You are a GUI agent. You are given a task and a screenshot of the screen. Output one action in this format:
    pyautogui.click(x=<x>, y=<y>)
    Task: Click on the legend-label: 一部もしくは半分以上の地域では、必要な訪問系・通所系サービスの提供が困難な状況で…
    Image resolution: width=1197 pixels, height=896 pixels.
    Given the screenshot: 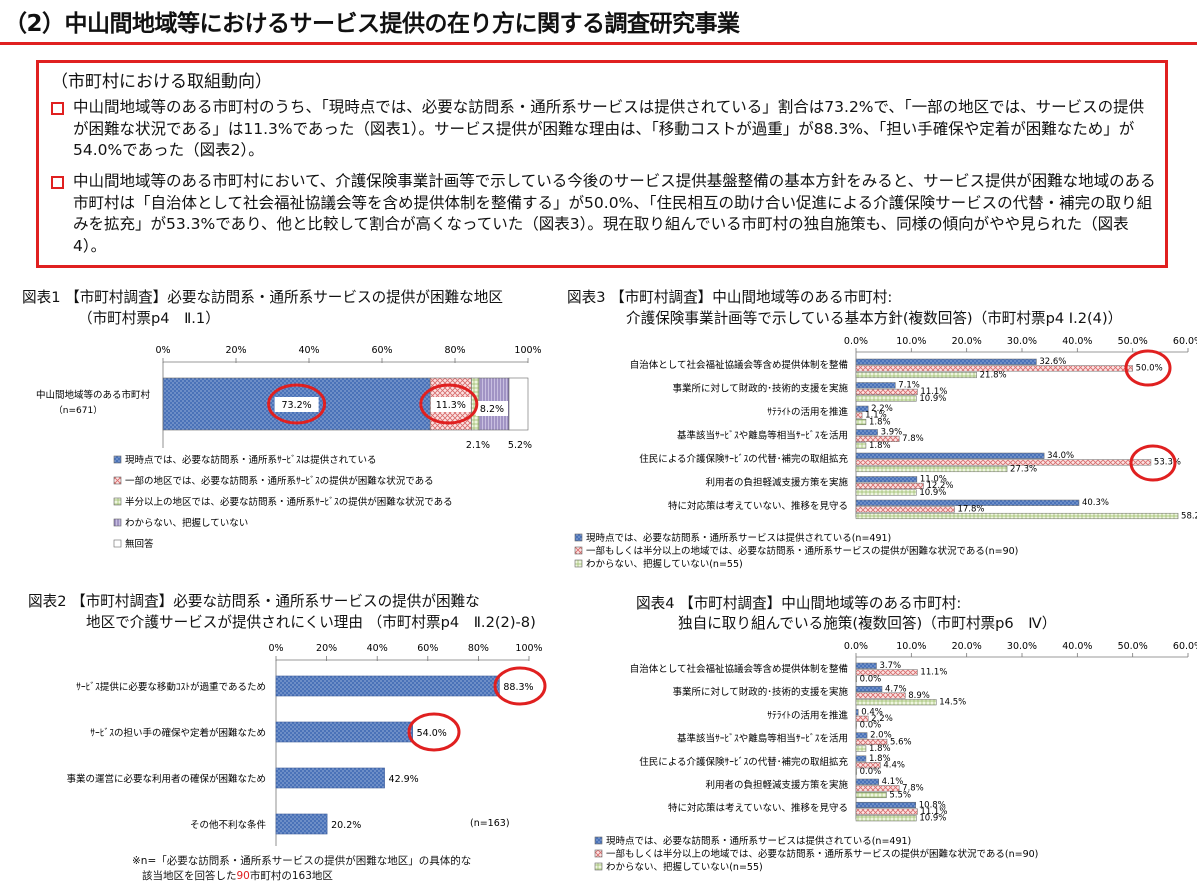 What is the action you would take?
    pyautogui.click(x=822, y=854)
    